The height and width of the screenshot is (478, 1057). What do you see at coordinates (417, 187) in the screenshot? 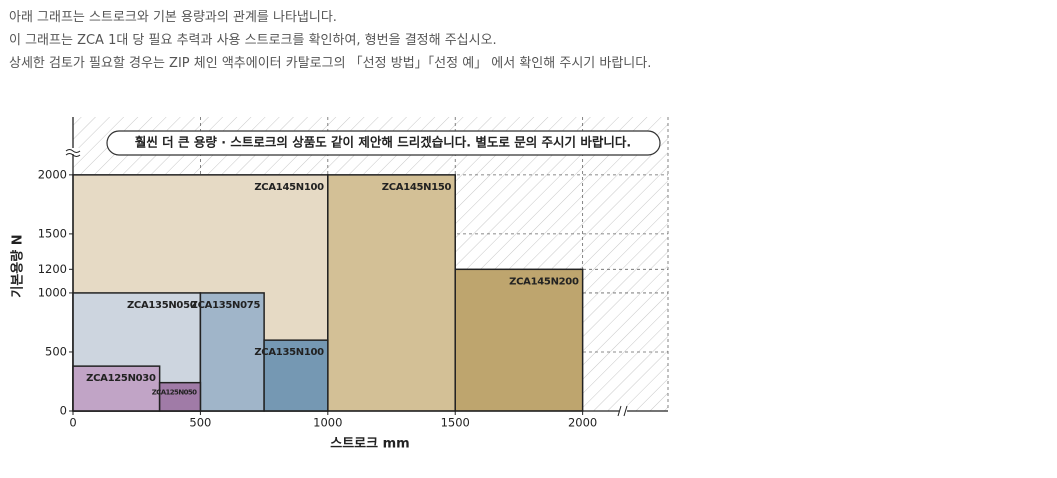
I see `bar-label: ZCA145N150` at bounding box center [417, 187].